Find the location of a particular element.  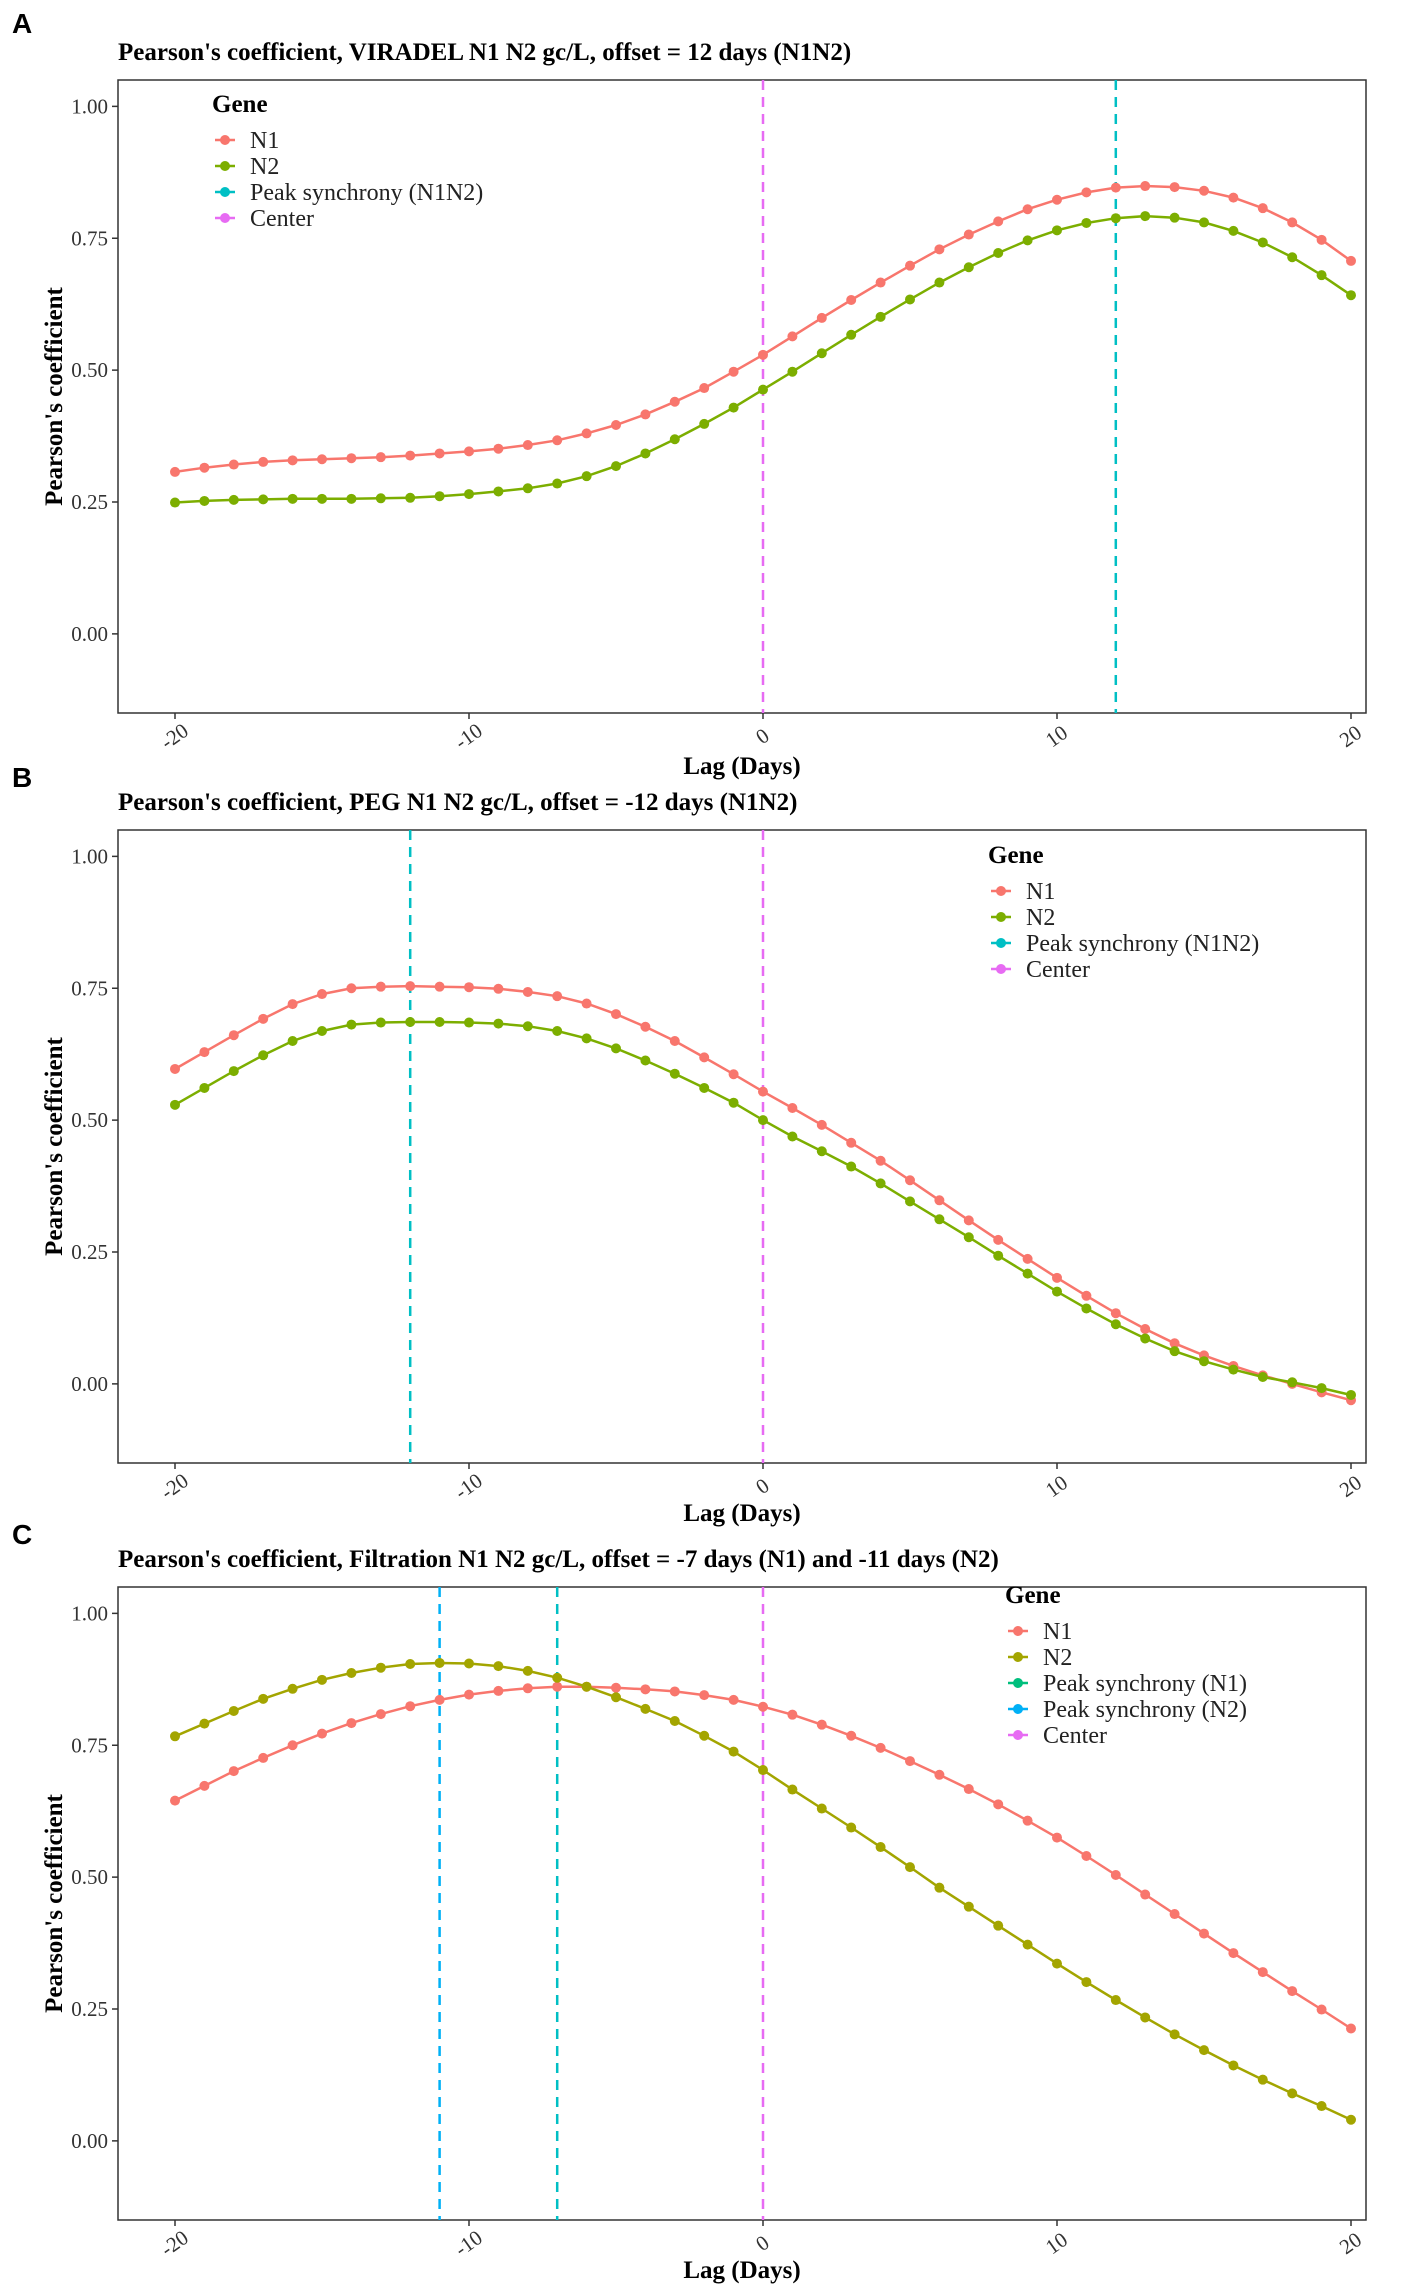

y-tick-label: 0.00 is located at coordinates (89, 634).